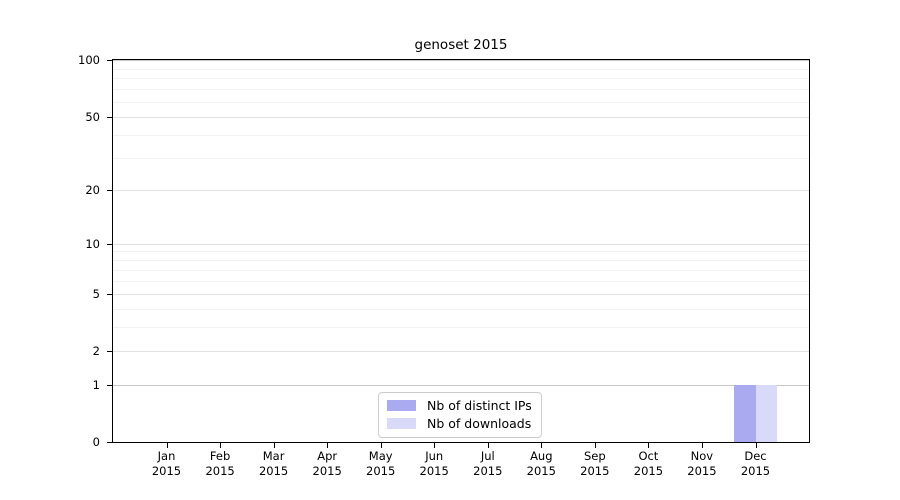 Image resolution: width=900 pixels, height=500 pixels. Describe the element at coordinates (381, 463) in the screenshot. I see `x-tick-label: May 2015` at that location.